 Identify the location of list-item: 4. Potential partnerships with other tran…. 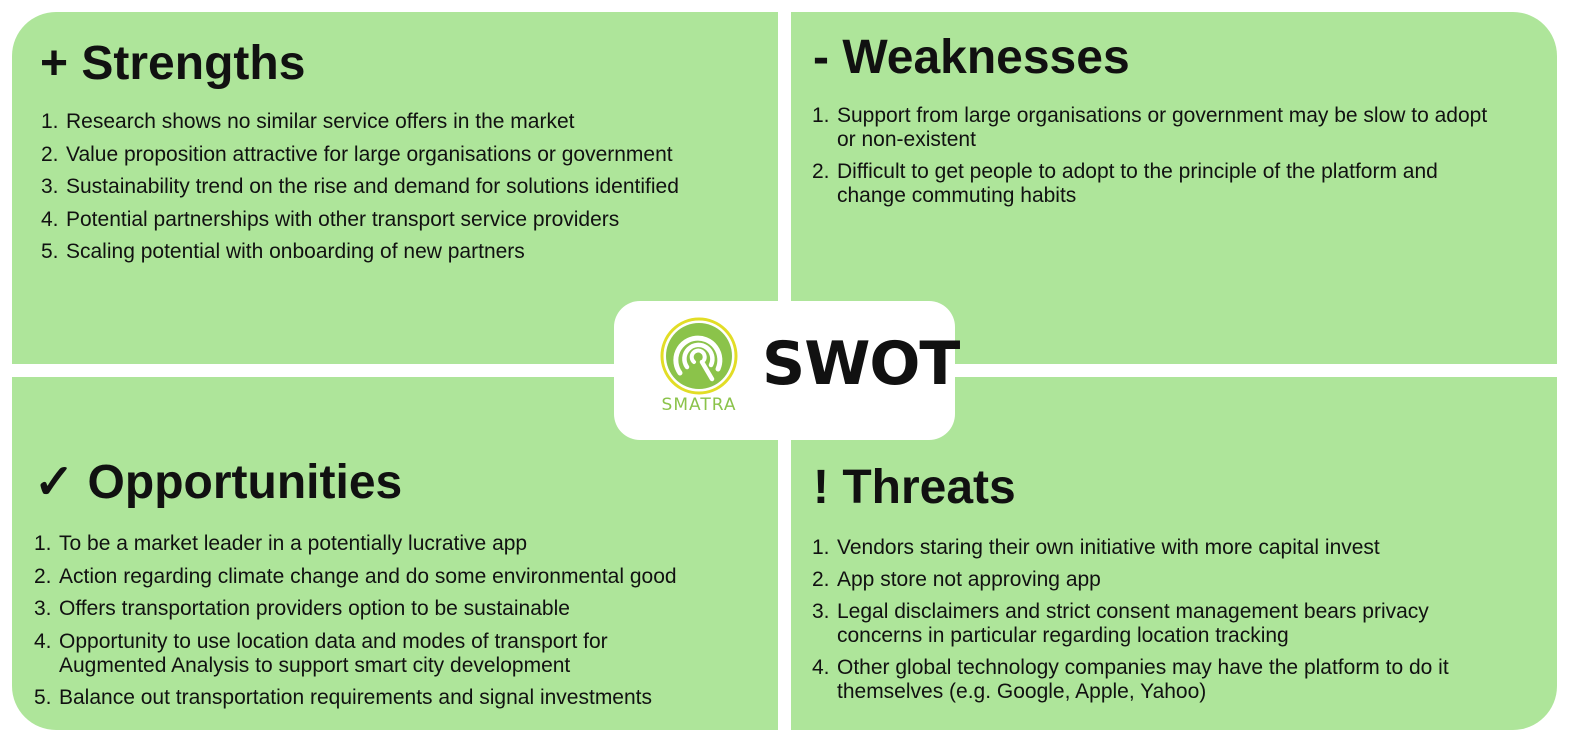
(401, 220).